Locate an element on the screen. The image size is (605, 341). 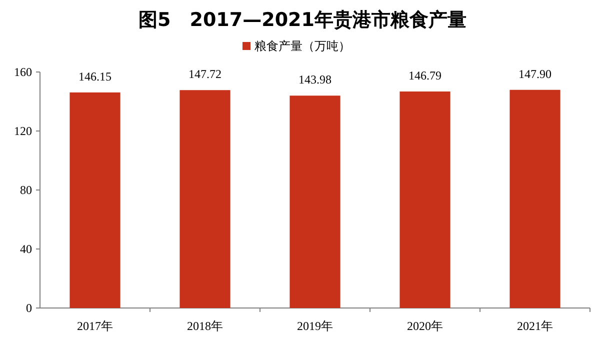
x-tick-label: 2017年 is located at coordinates (95, 326).